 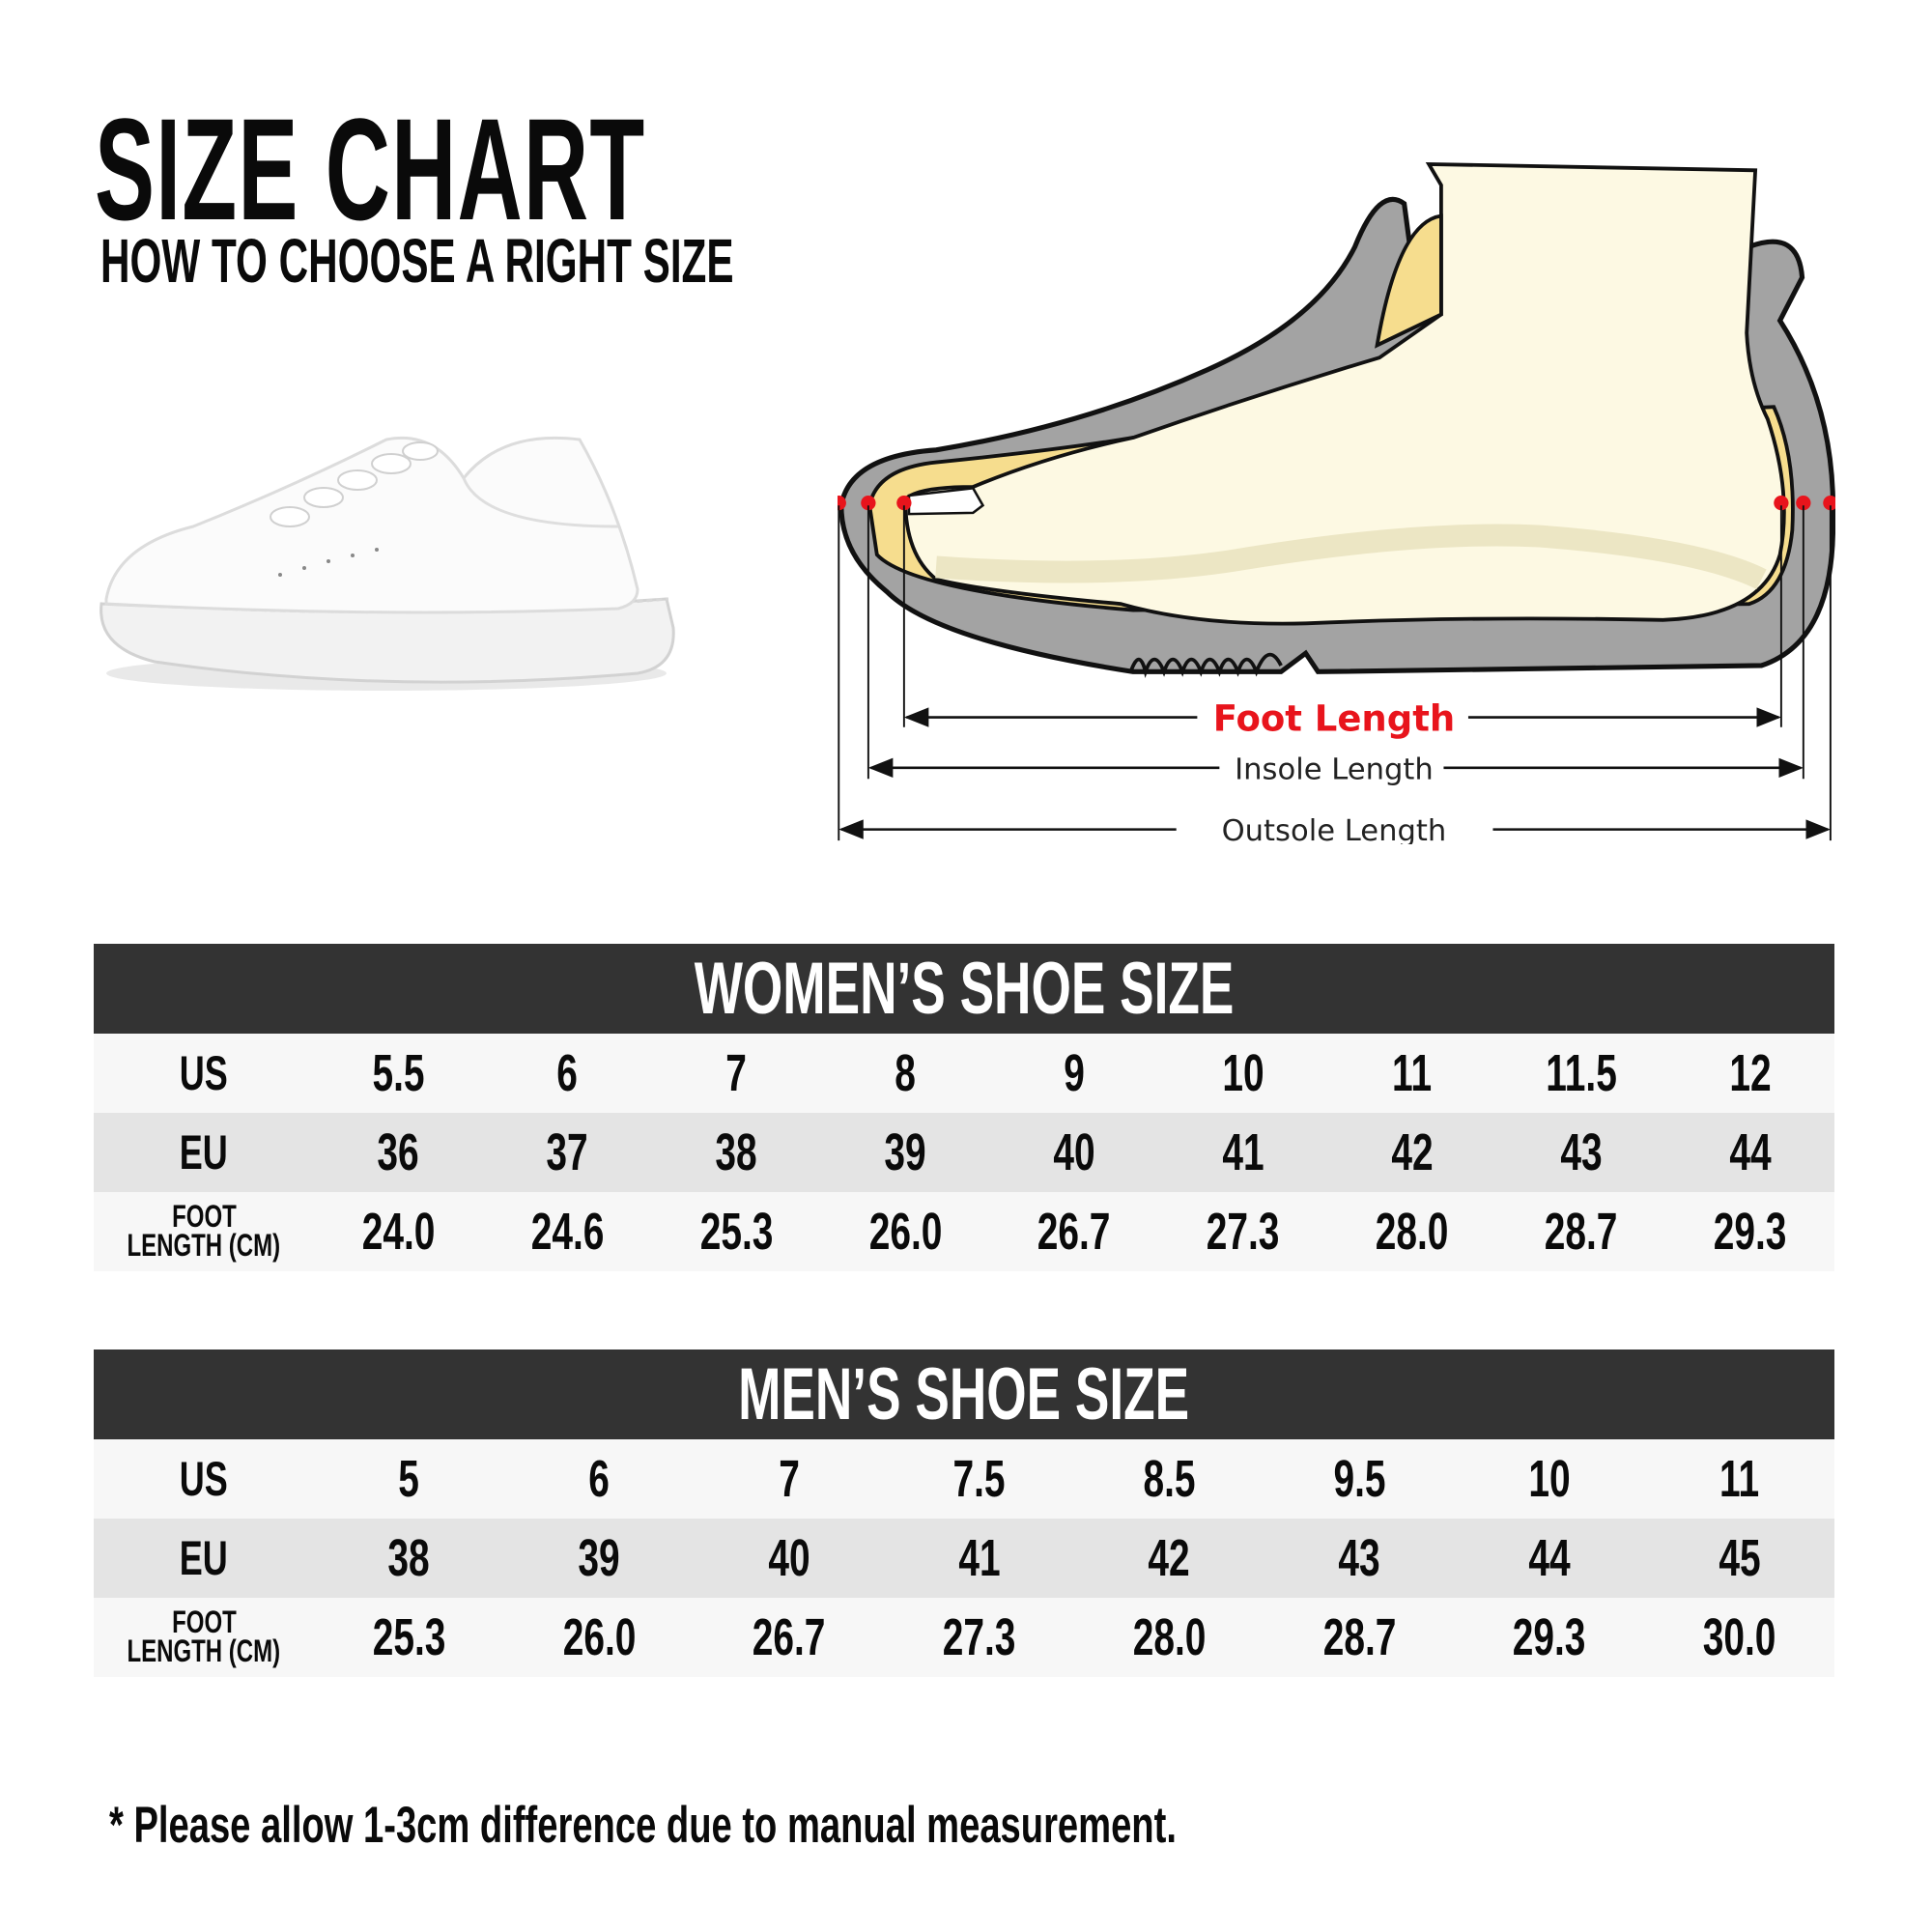 I want to click on cell-value: 37, so click(x=567, y=1152).